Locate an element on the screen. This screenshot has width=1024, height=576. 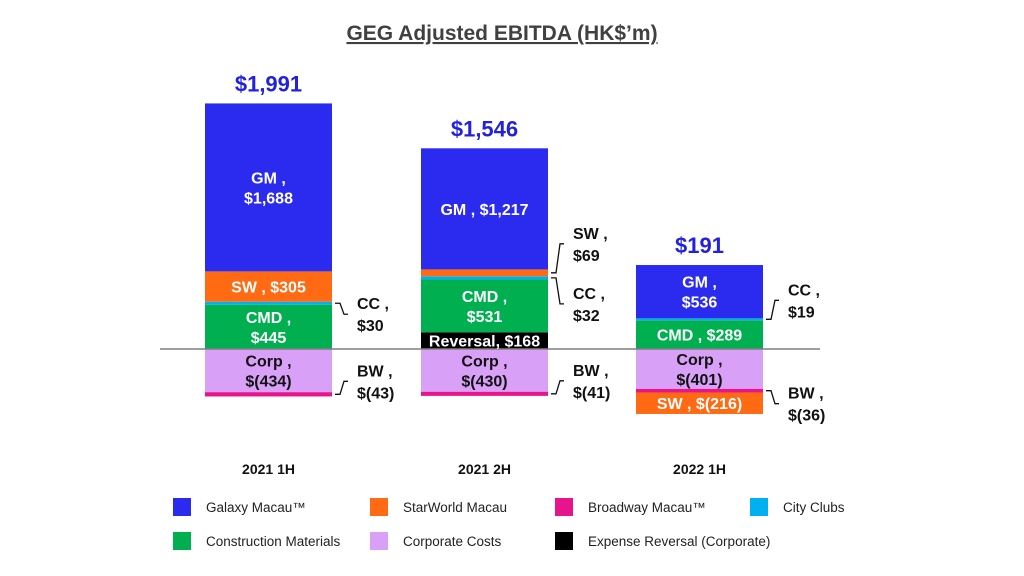
legend-label: Broadway Macau™ is located at coordinates (647, 507).